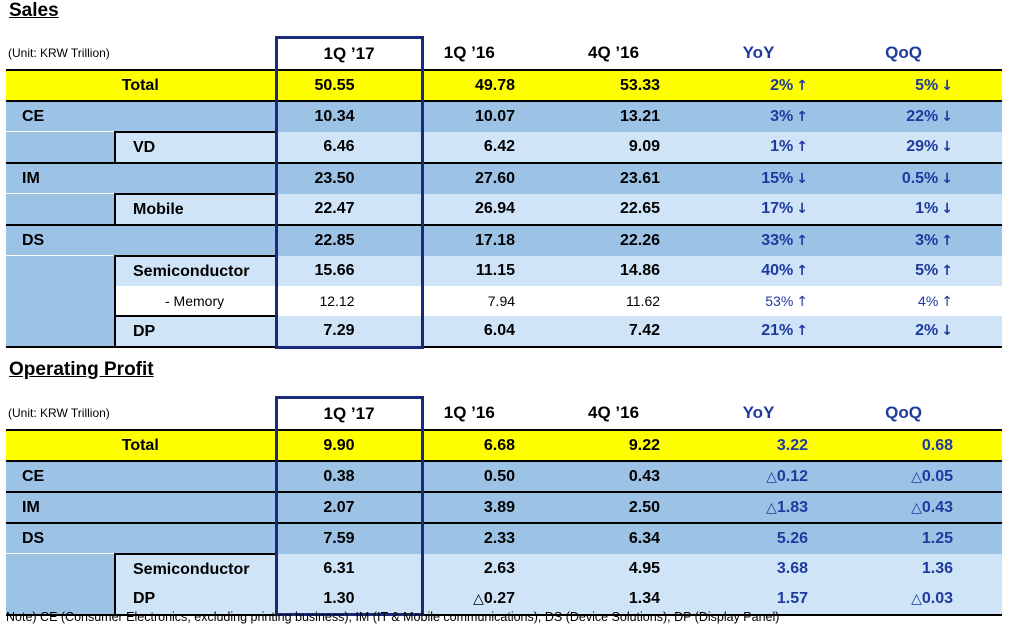  What do you see at coordinates (782, 85) in the screenshot?
I see `value-yoy: 2%` at bounding box center [782, 85].